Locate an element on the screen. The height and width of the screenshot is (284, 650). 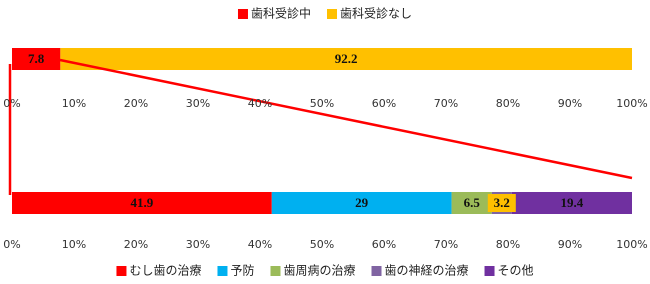
data-label-background is located at coordinates (501, 203).